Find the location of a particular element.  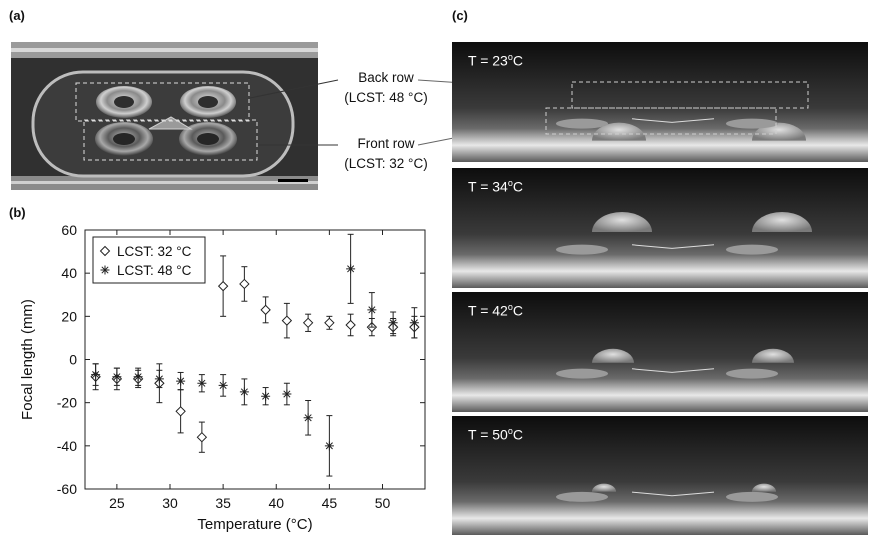

legend-marker-diamond is located at coordinates (105, 251).